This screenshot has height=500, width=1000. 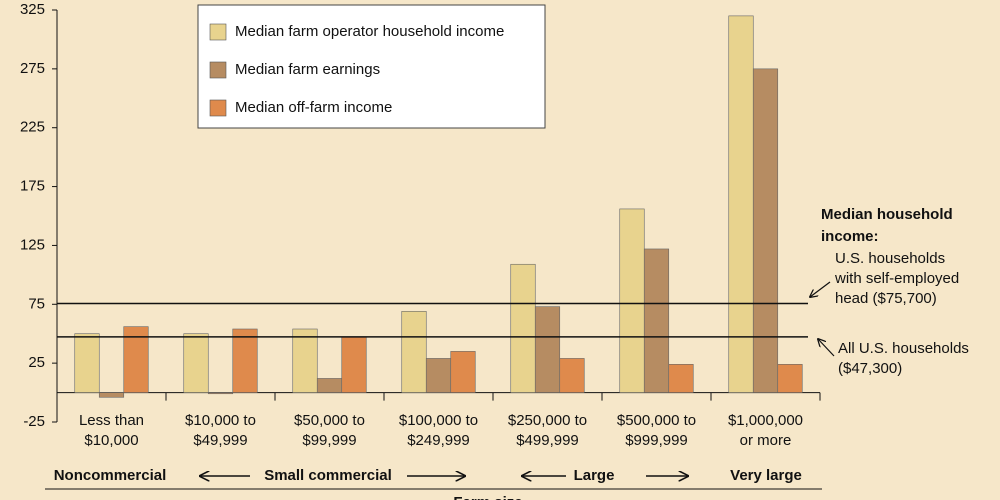 I want to click on legend-label: Median farm earnings, so click(x=307, y=69).